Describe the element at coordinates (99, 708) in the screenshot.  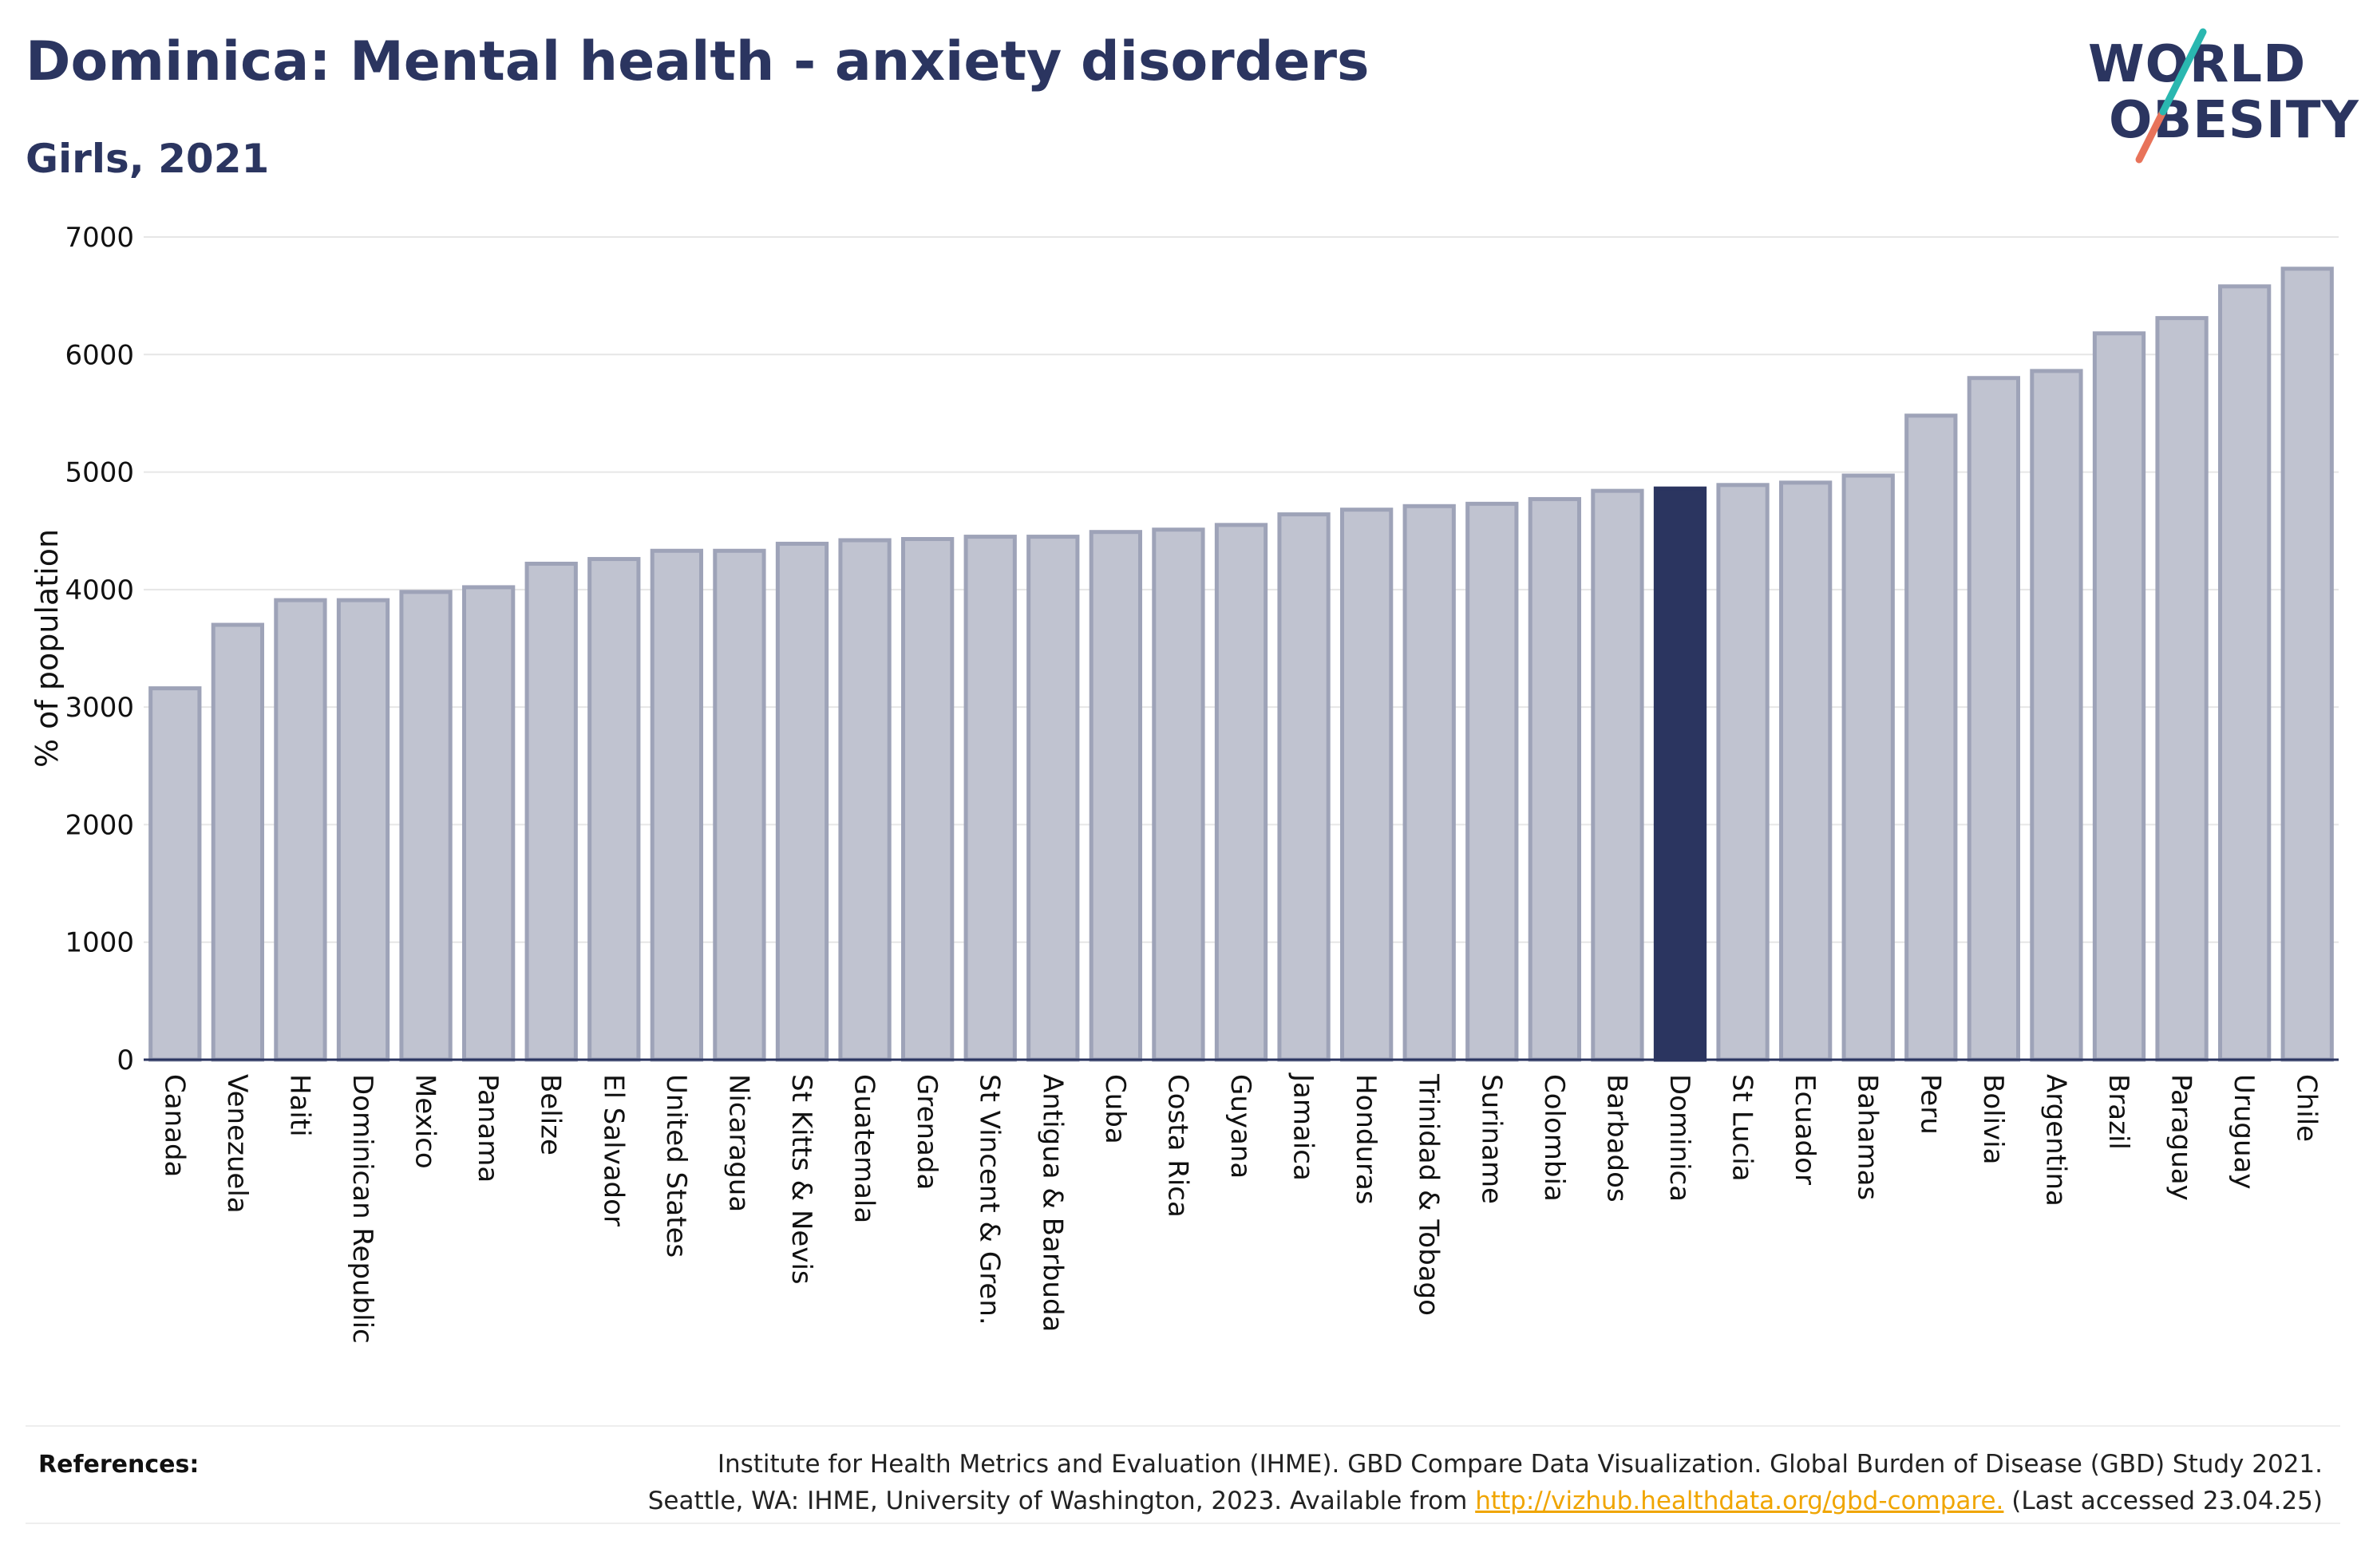
I see `y-tick-label: 3000` at that location.